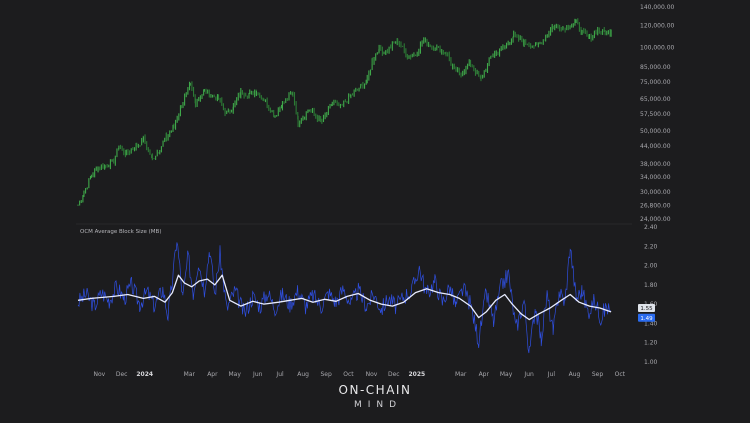 The image size is (750, 423). I want to click on price-y-tick: 140,000.00, so click(657, 7).